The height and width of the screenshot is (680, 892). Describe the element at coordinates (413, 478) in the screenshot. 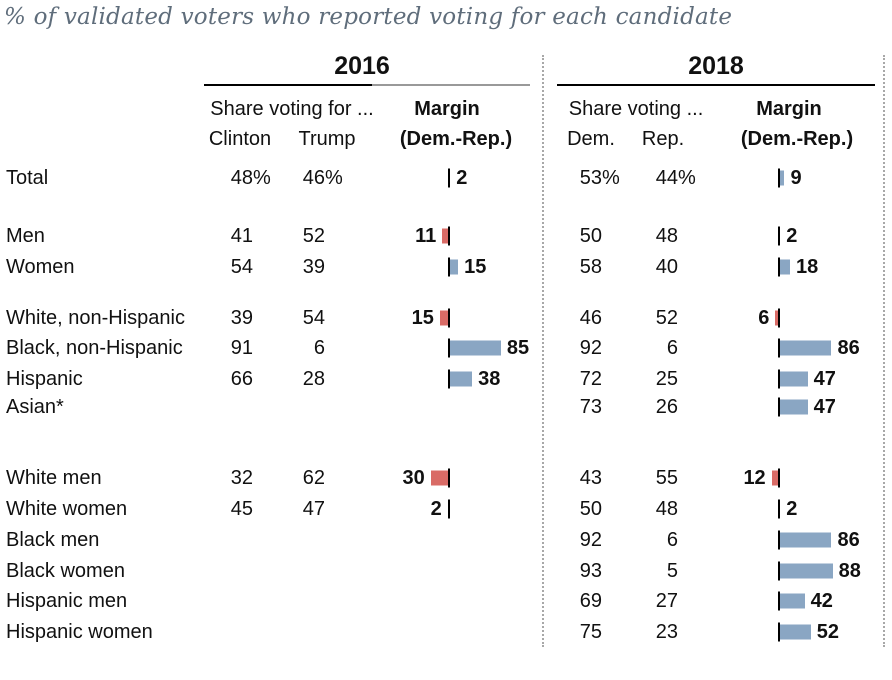

I see `margin-value: 30` at that location.